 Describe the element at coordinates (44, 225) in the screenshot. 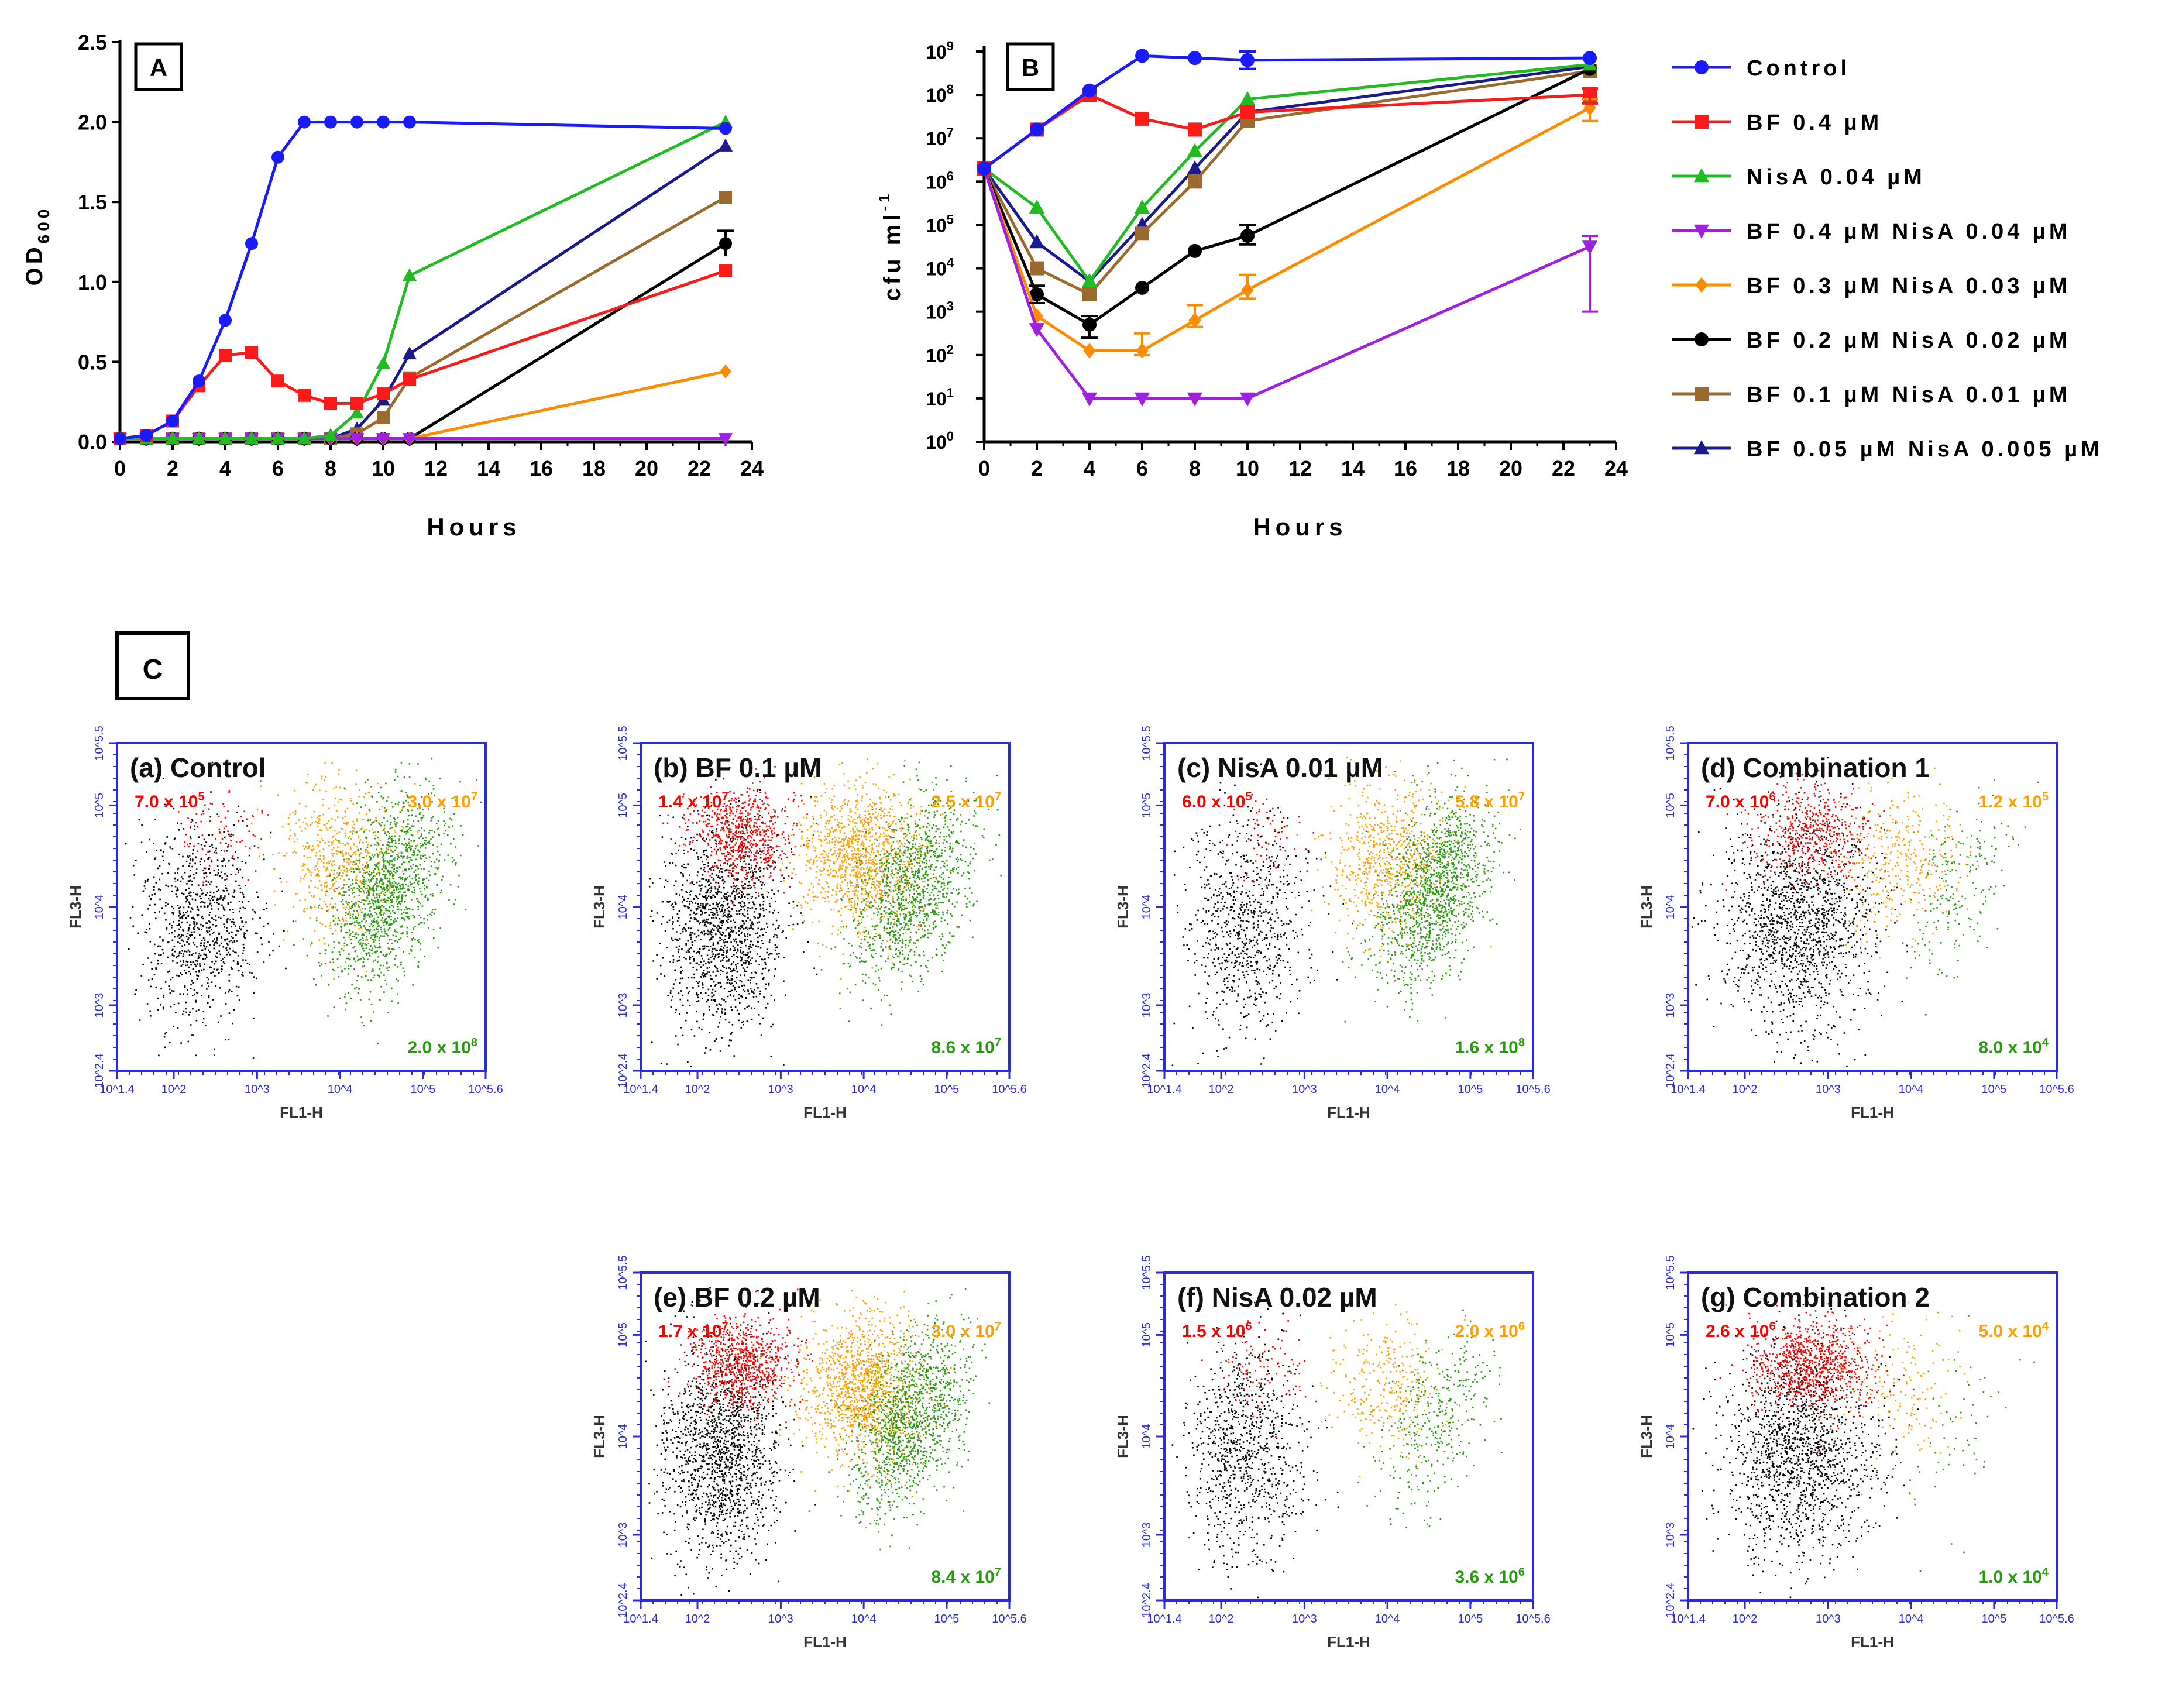

I see `panel-a-y-axis-label-sub: 600` at that location.